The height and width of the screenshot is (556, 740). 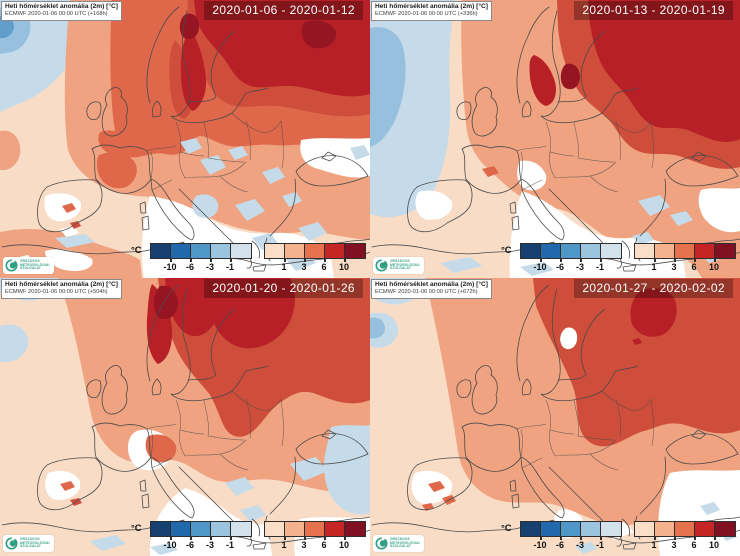 What do you see at coordinates (344, 545) in the screenshot?
I see `colorbar-warm-tick-label: 10` at bounding box center [344, 545].